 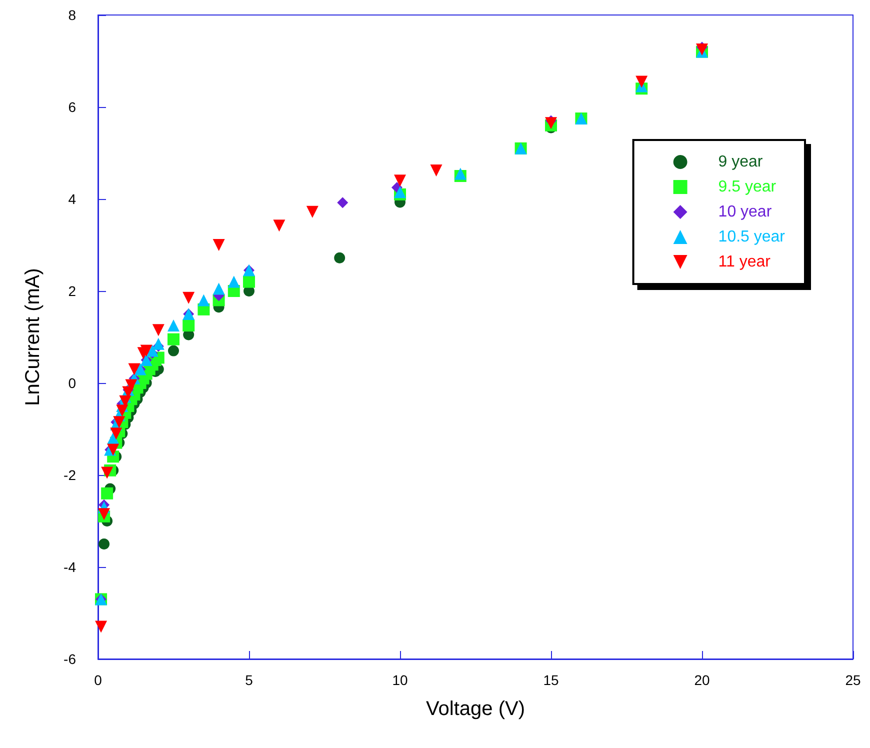 What do you see at coordinates (741, 162) in the screenshot?
I see `legend-label: 9 year` at bounding box center [741, 162].